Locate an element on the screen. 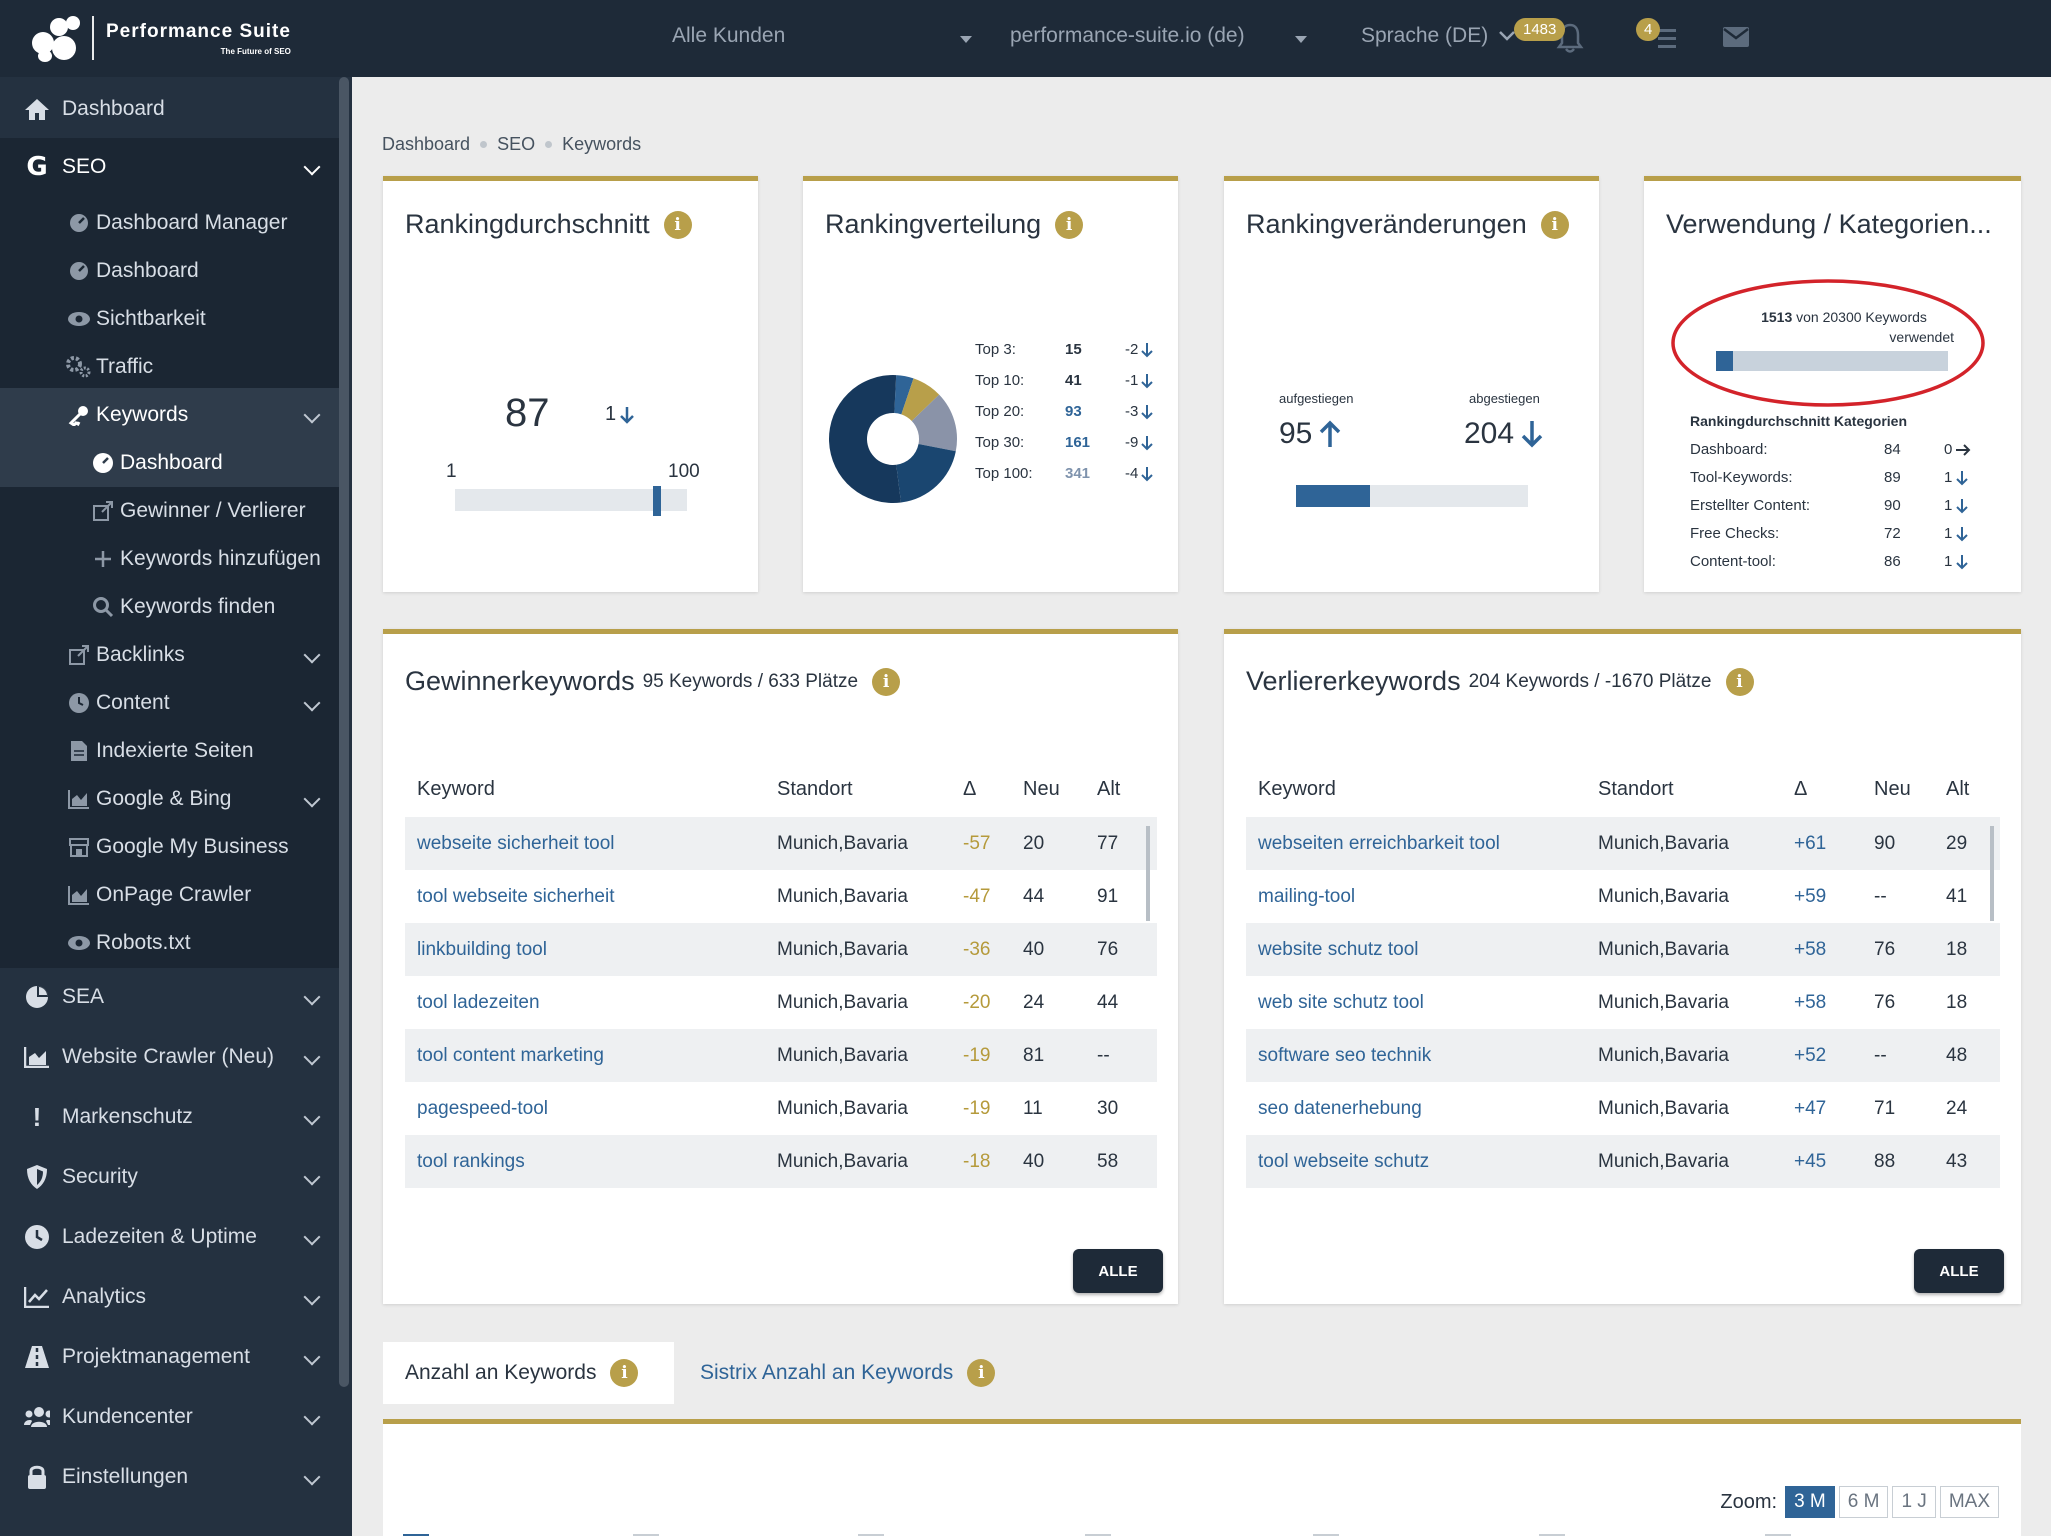  keyword-link: software seo technik is located at coordinates (1422, 1055).